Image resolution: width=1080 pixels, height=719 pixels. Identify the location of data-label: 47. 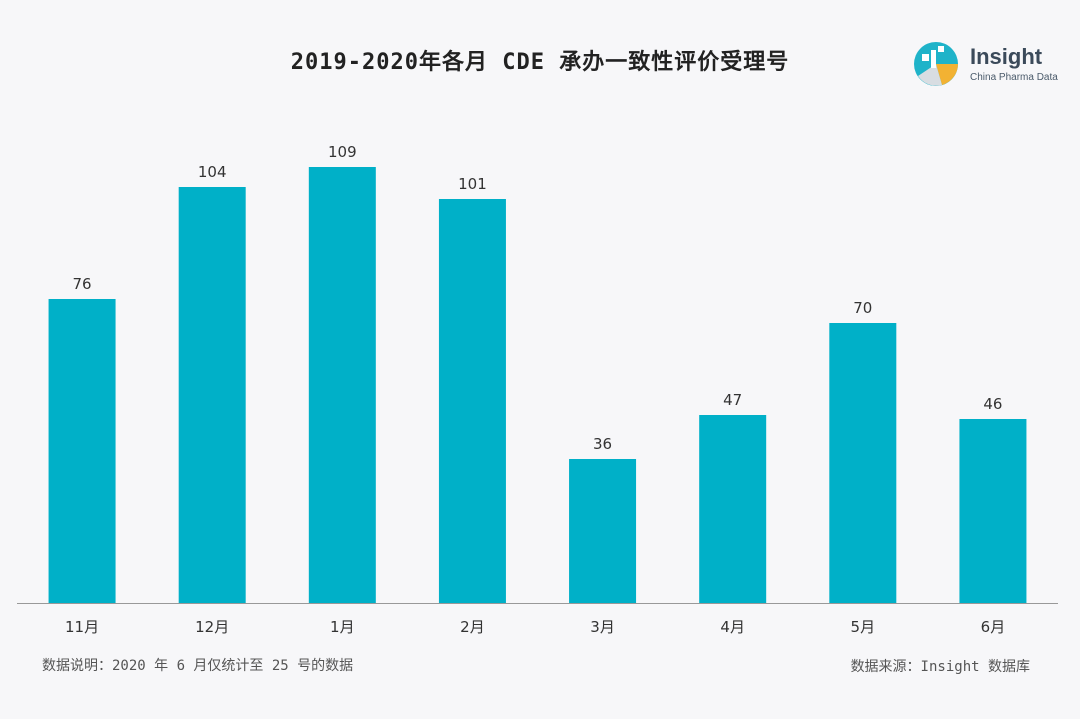
(732, 400).